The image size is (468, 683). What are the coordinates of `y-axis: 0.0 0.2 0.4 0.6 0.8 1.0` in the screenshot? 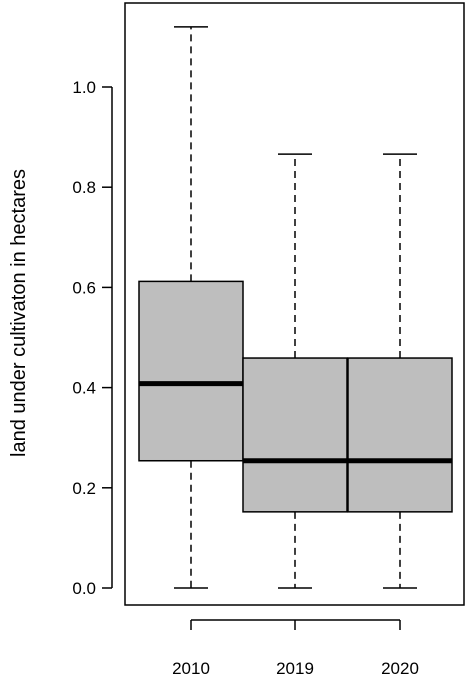 It's located at (92, 338).